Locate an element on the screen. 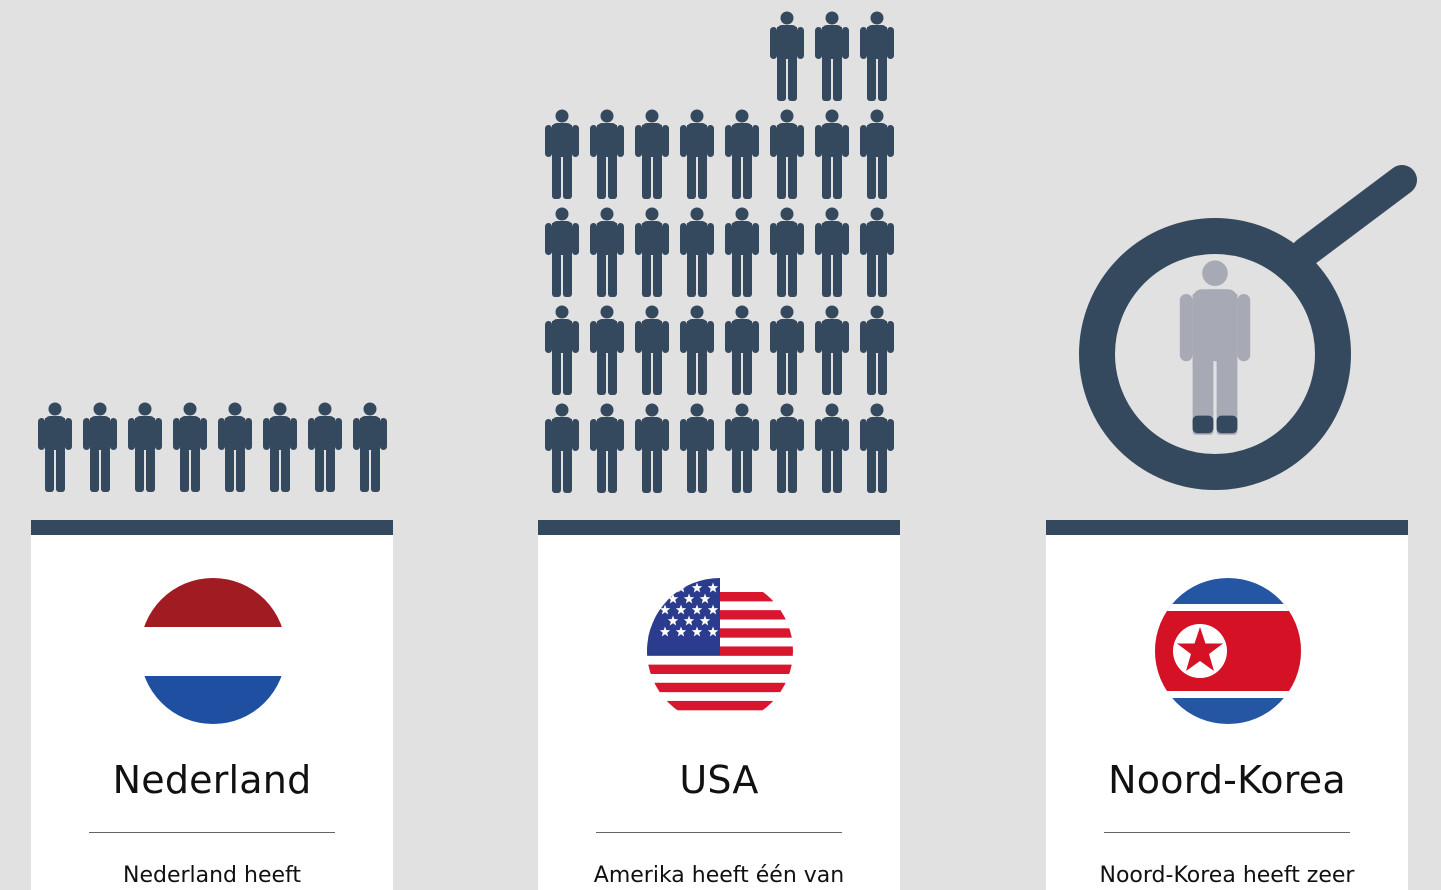 Image resolution: width=1441 pixels, height=890 pixels. country-card-usa: USA Amerika heeft één van is located at coordinates (719, 705).